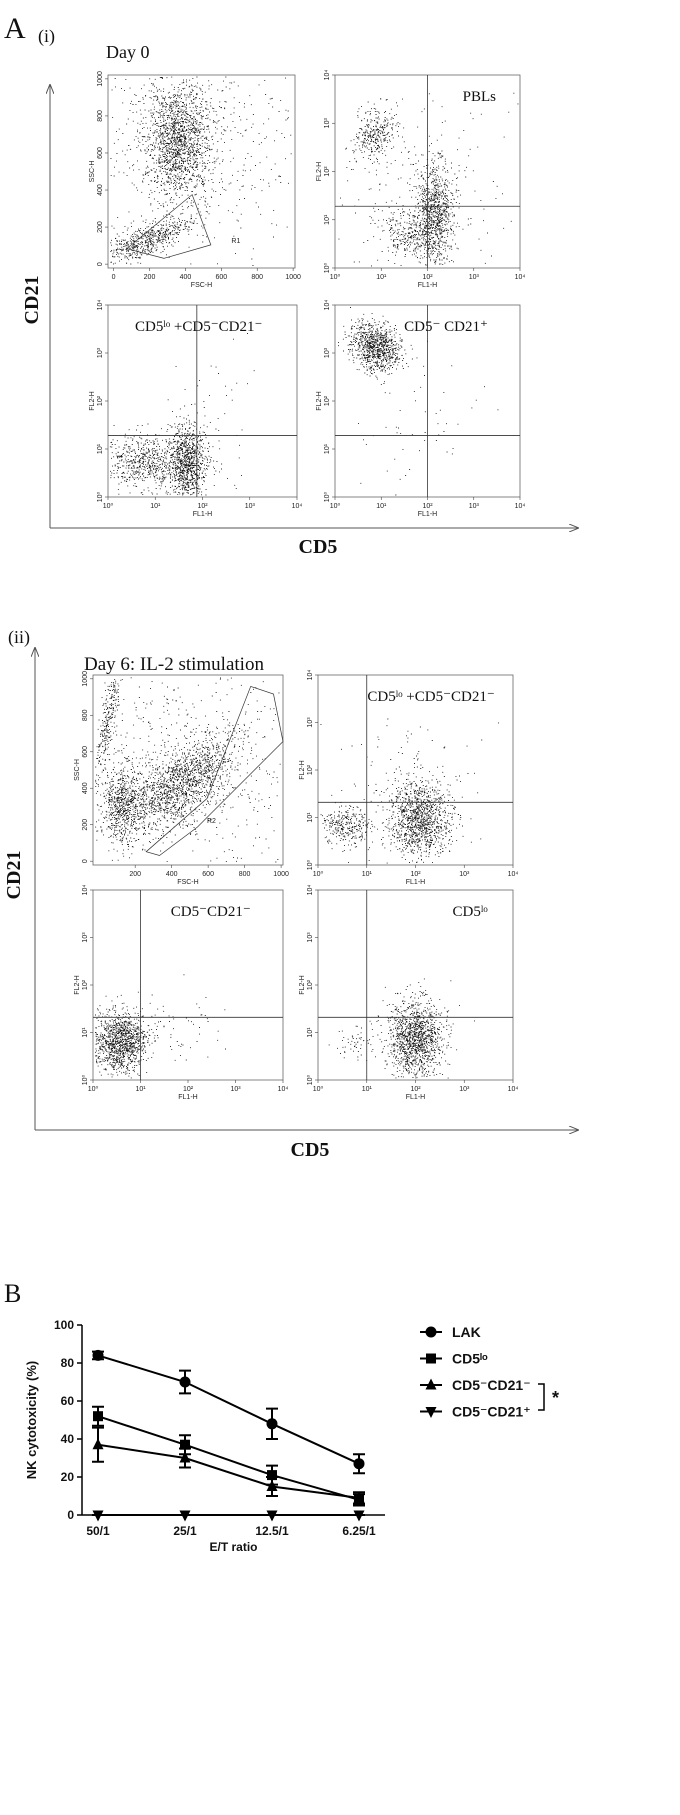  Describe the element at coordinates (480, 97) in the screenshot. I see `plot-title: PBLs` at that location.